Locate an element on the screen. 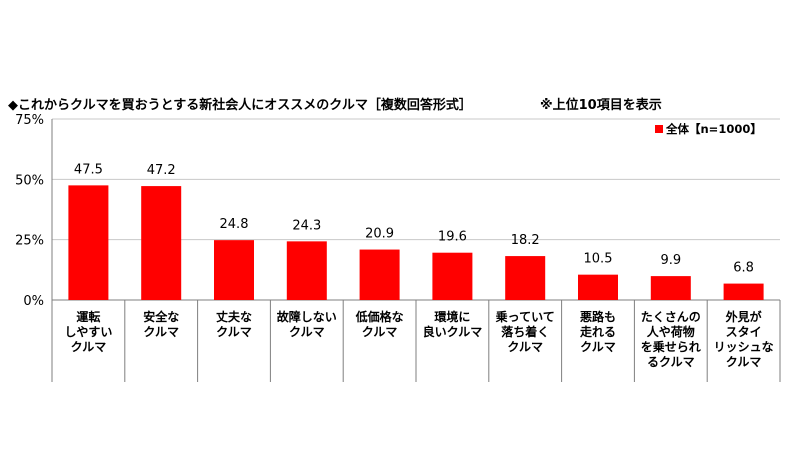 This screenshot has width=800, height=470. x-tick-label: たくさんの is located at coordinates (671, 317).